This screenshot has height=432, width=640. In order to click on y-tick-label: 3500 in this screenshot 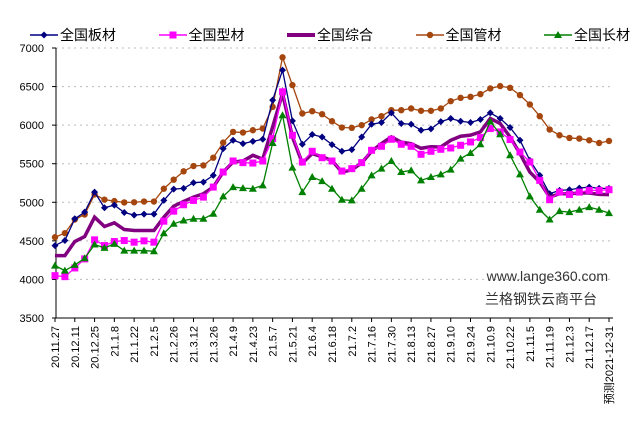, I will do `click(32, 319)`.